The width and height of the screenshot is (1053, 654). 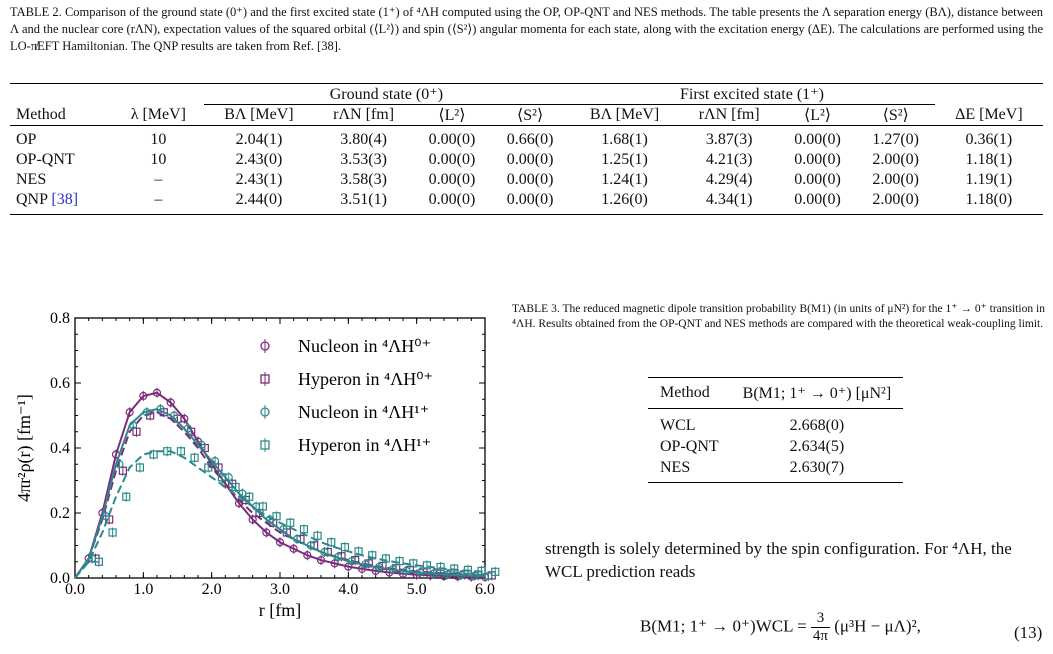 I want to click on x-tick-label: 1.0, so click(x=143, y=589).